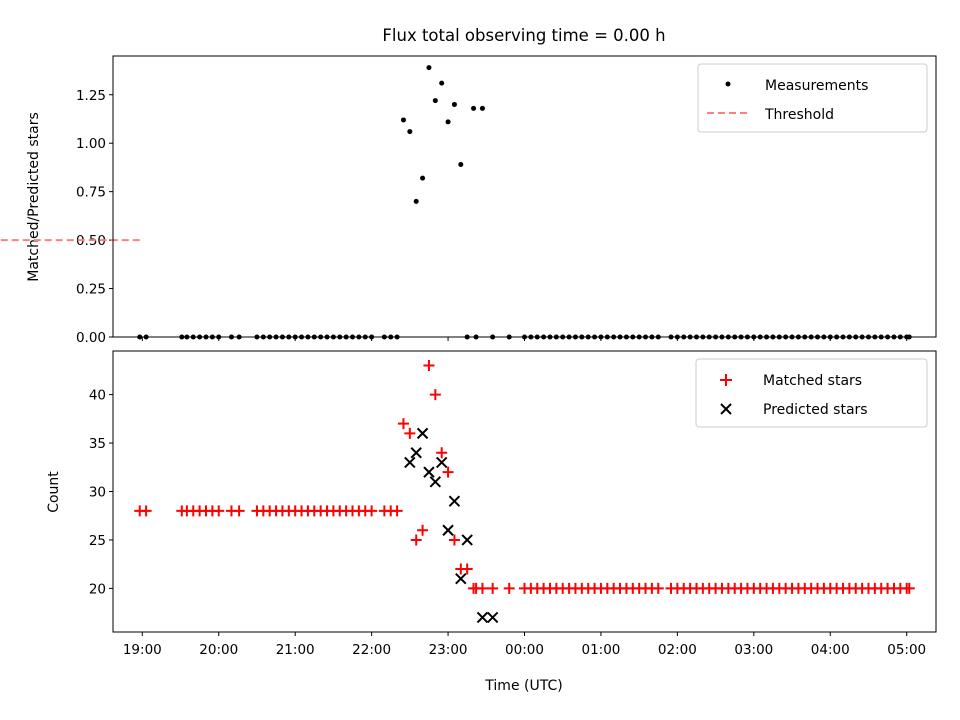 This screenshot has width=960, height=720. I want to click on bottom-x-tick-label: 19:00, so click(142, 650).